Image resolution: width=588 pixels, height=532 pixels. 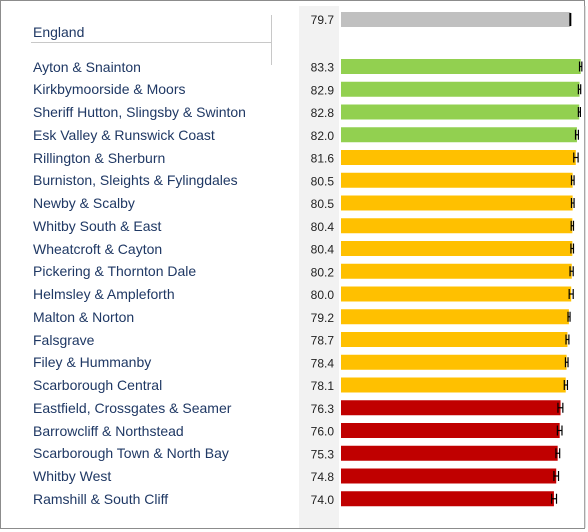 I want to click on value-label: 75.3, so click(x=323, y=454).